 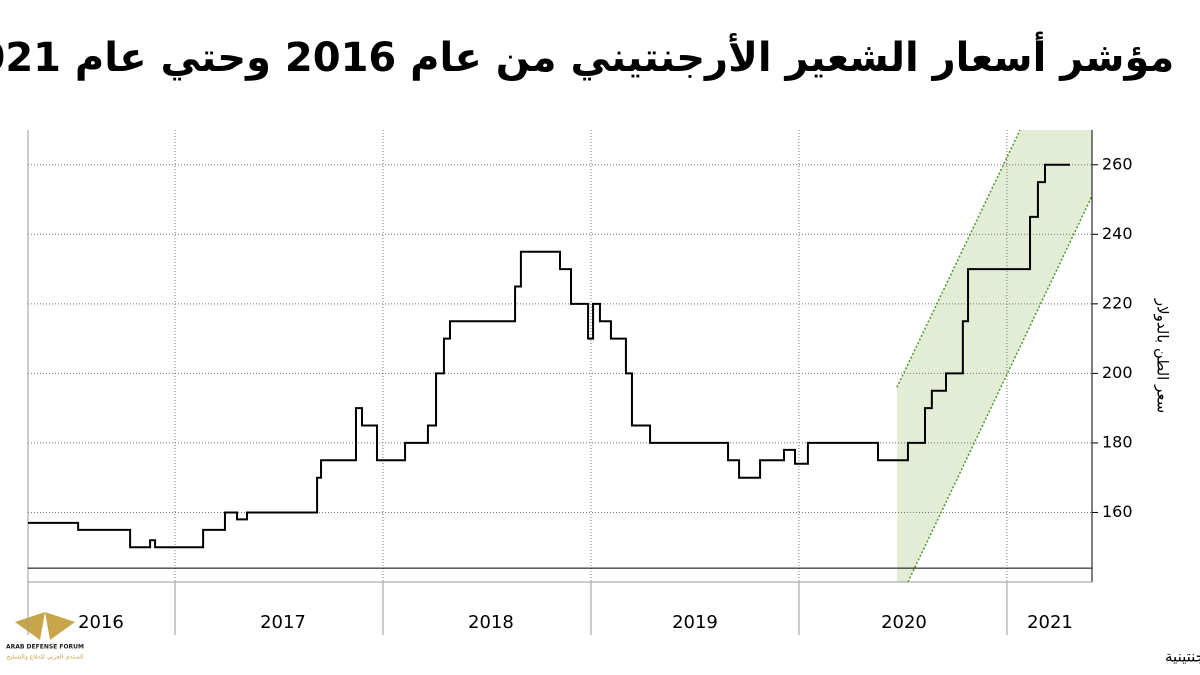 I want to click on y-tick-label: 260, so click(x=1117, y=163).